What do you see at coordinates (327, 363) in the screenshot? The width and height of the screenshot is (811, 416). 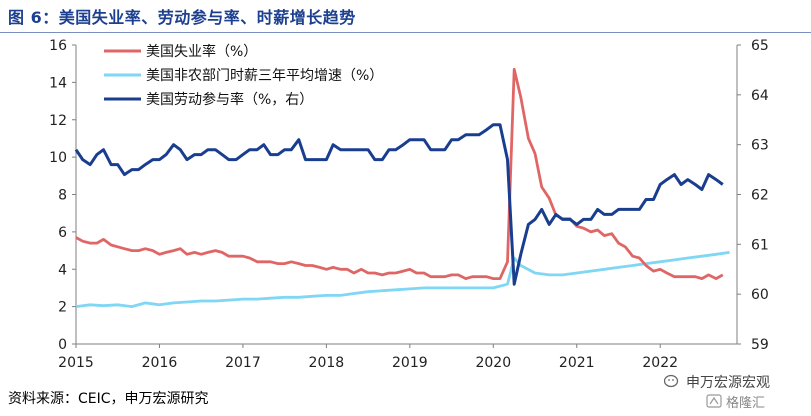 I see `x-tick-label: 2018` at bounding box center [327, 363].